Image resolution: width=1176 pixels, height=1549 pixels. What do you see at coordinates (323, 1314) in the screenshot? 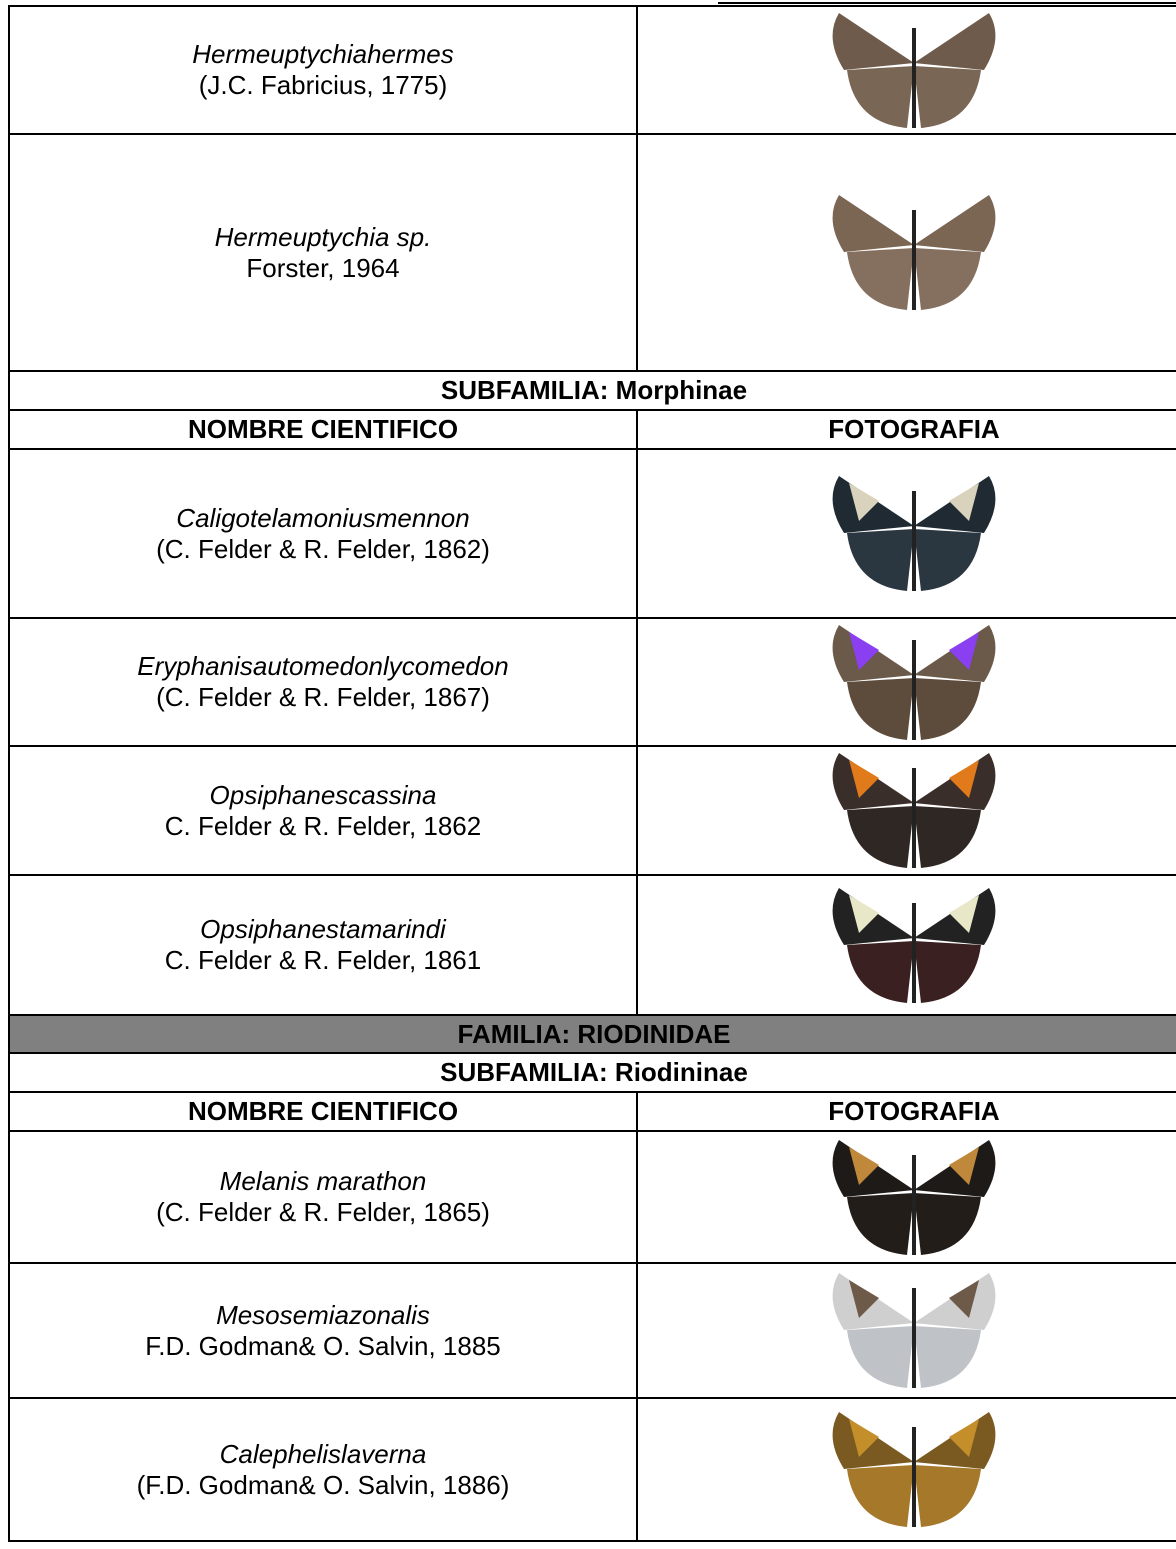
I see `species-name: Mesosemiazonalis` at bounding box center [323, 1314].